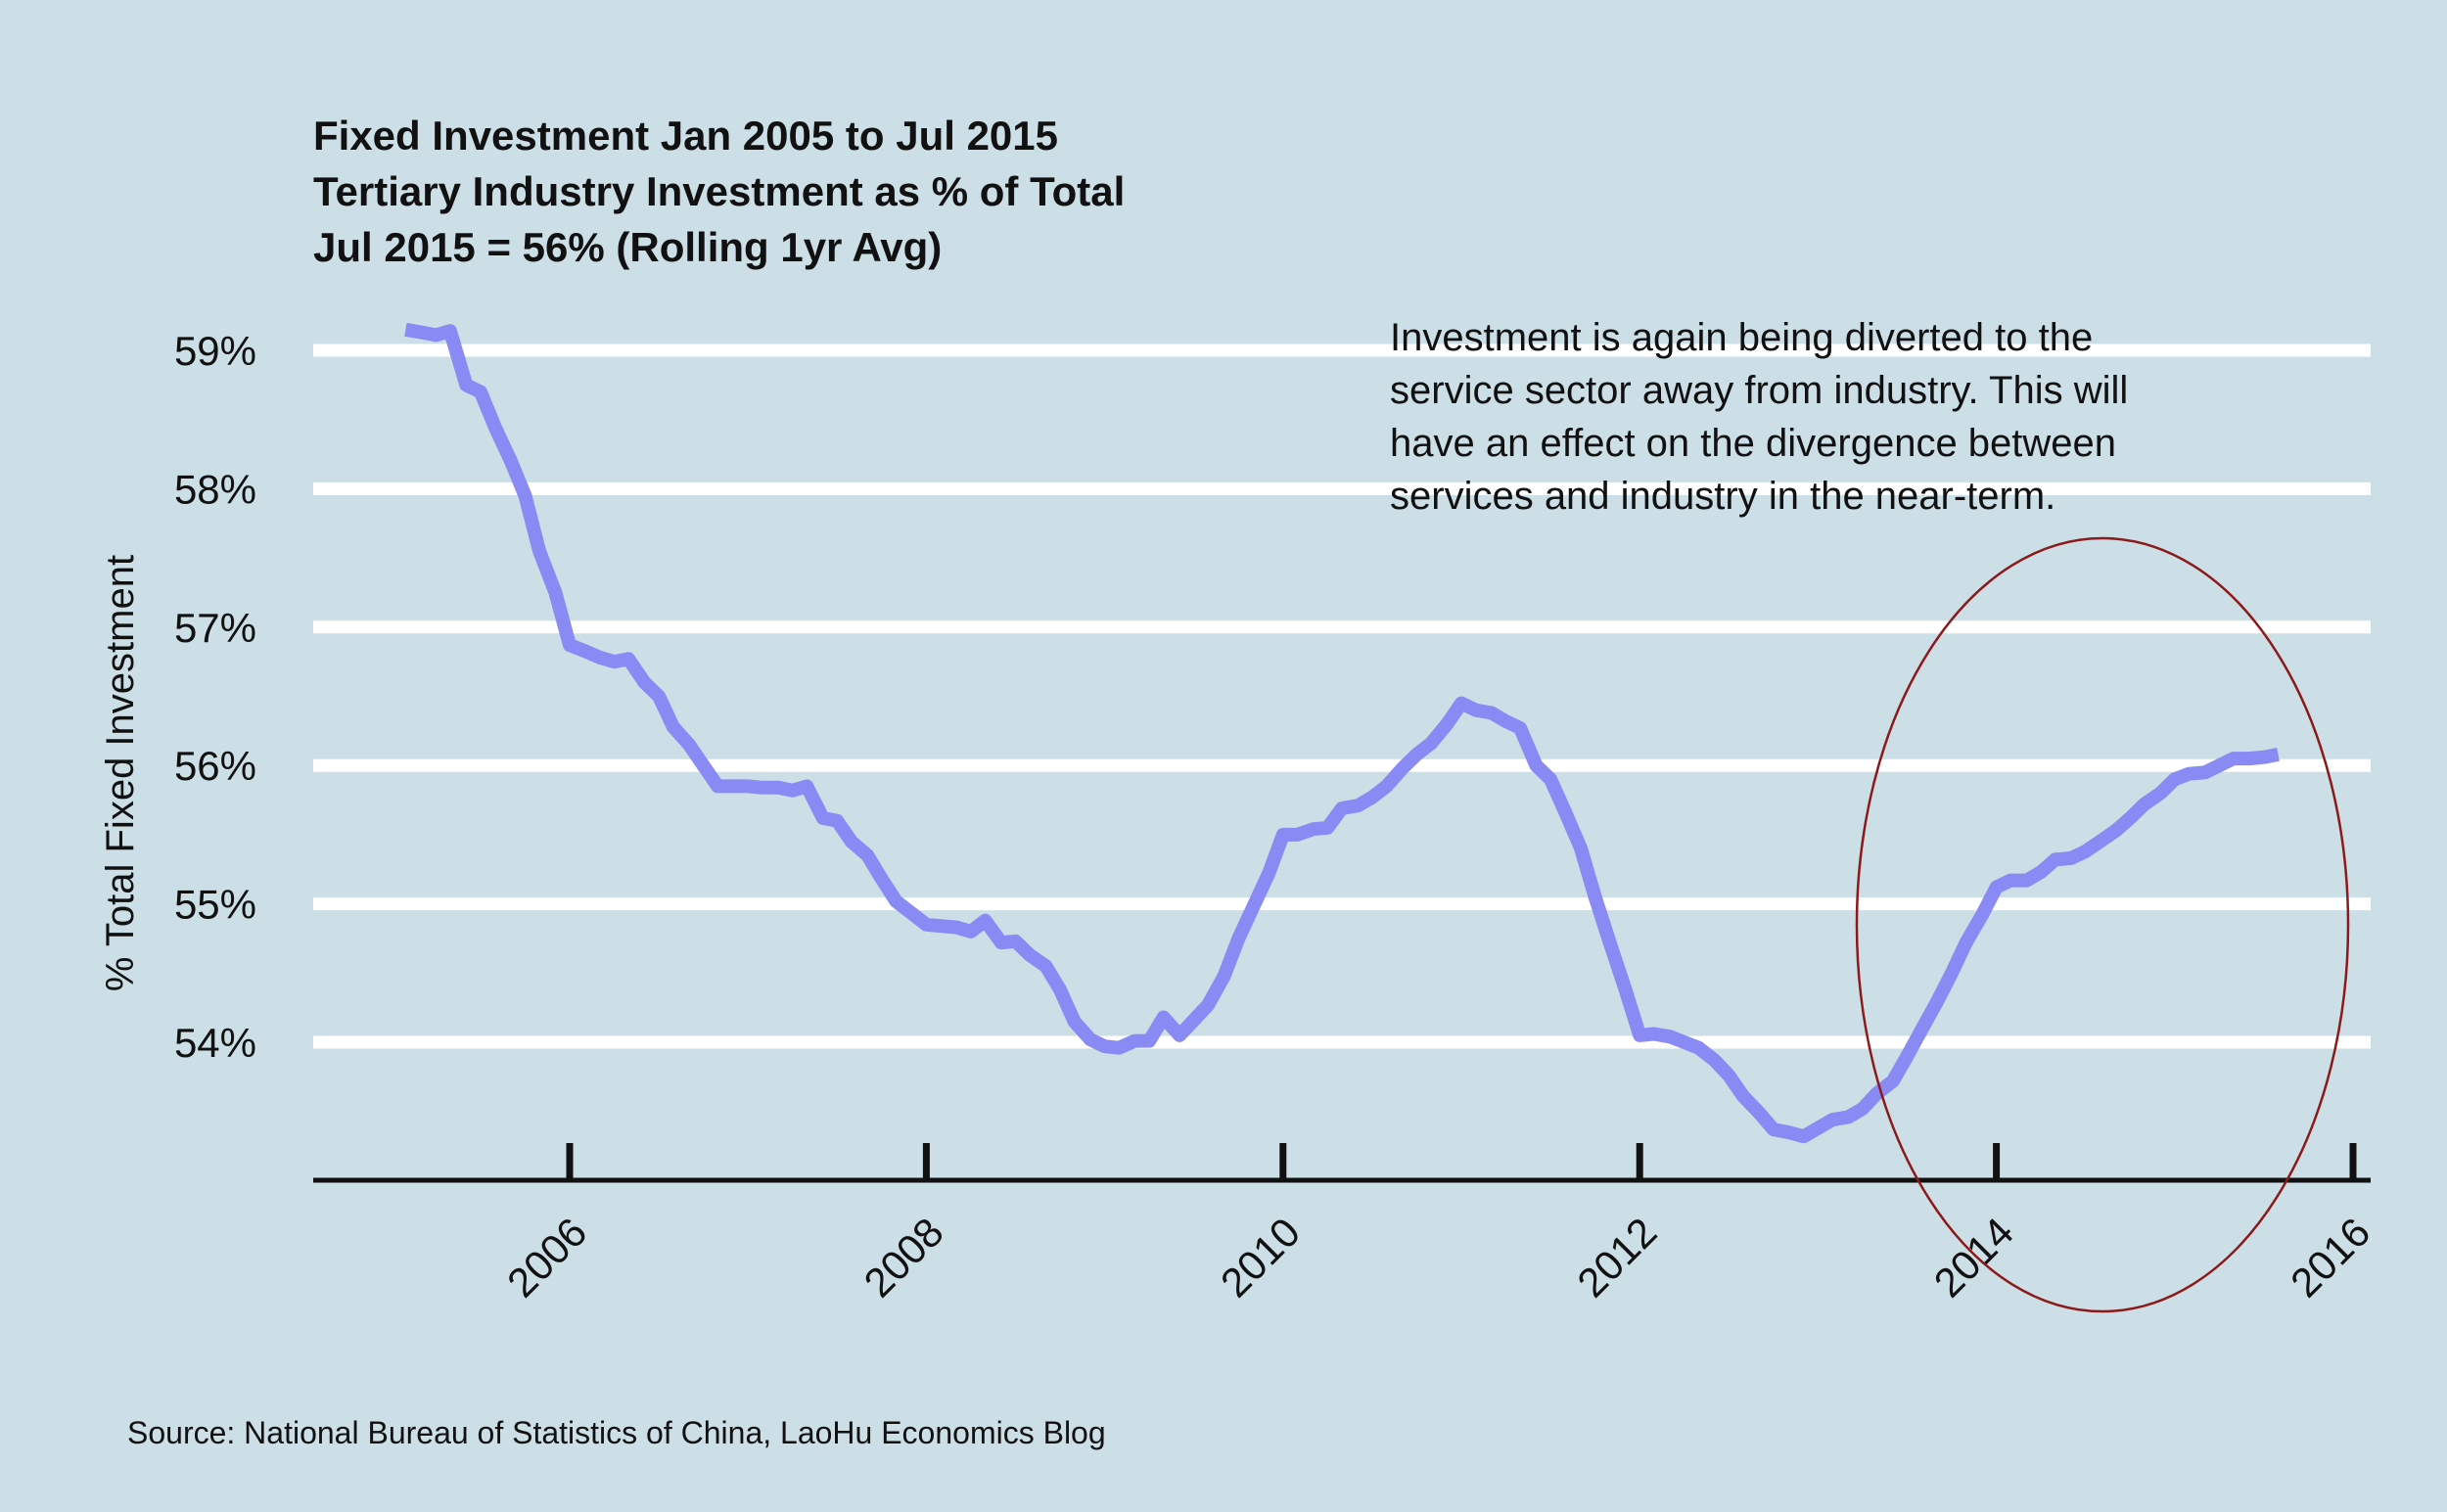 Image resolution: width=2447 pixels, height=1512 pixels. What do you see at coordinates (2330, 1257) in the screenshot?
I see `x-tick-label: 2016` at bounding box center [2330, 1257].